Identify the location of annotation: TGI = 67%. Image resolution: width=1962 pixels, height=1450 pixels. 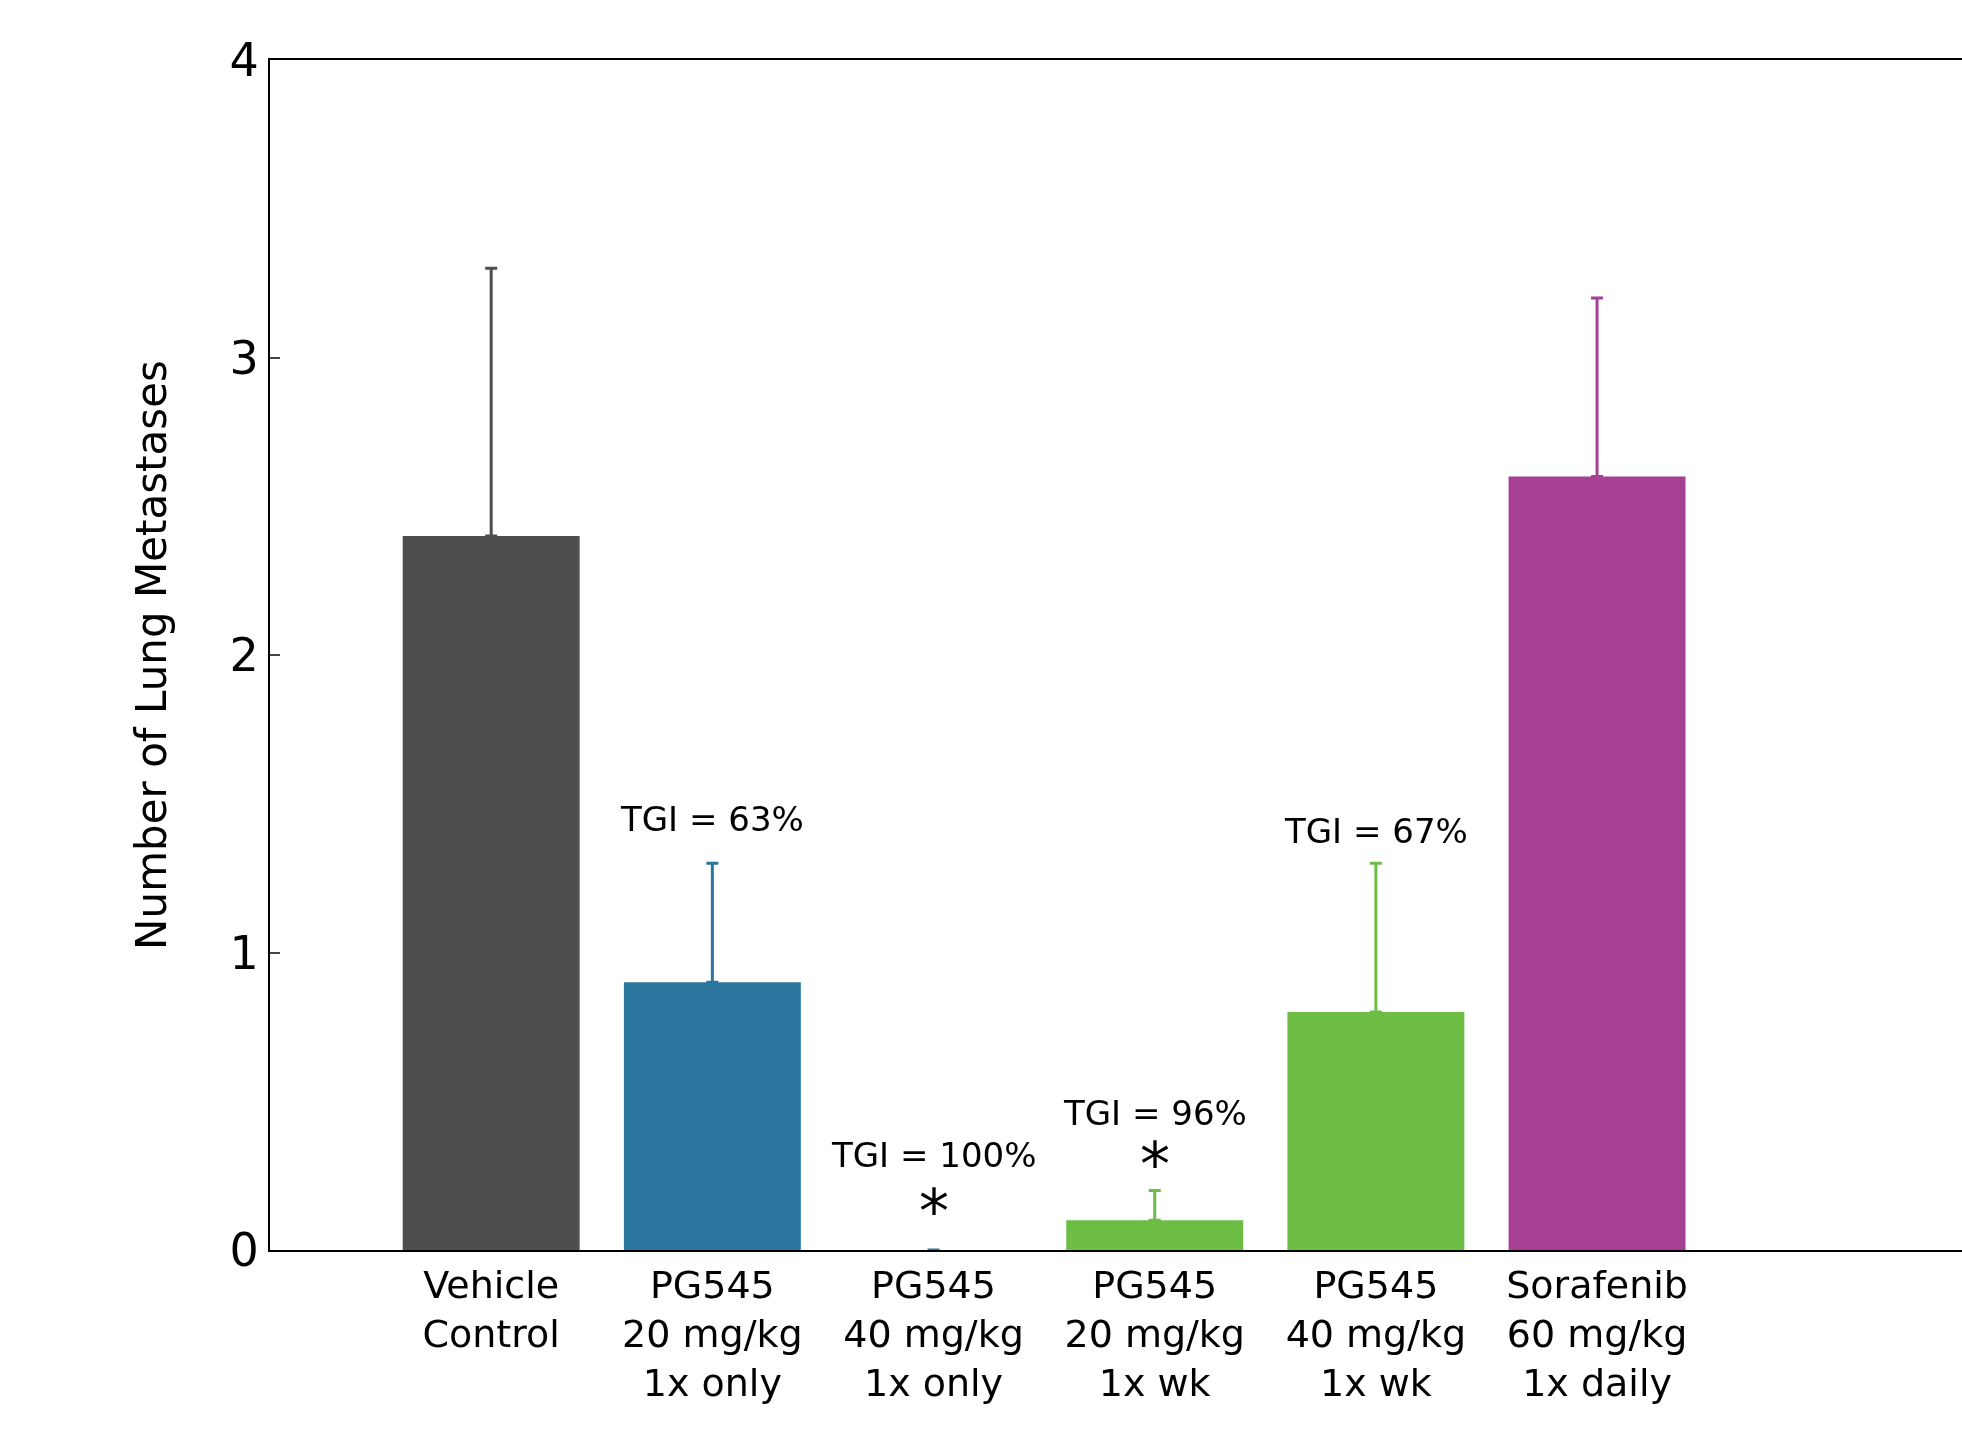
(1376, 831).